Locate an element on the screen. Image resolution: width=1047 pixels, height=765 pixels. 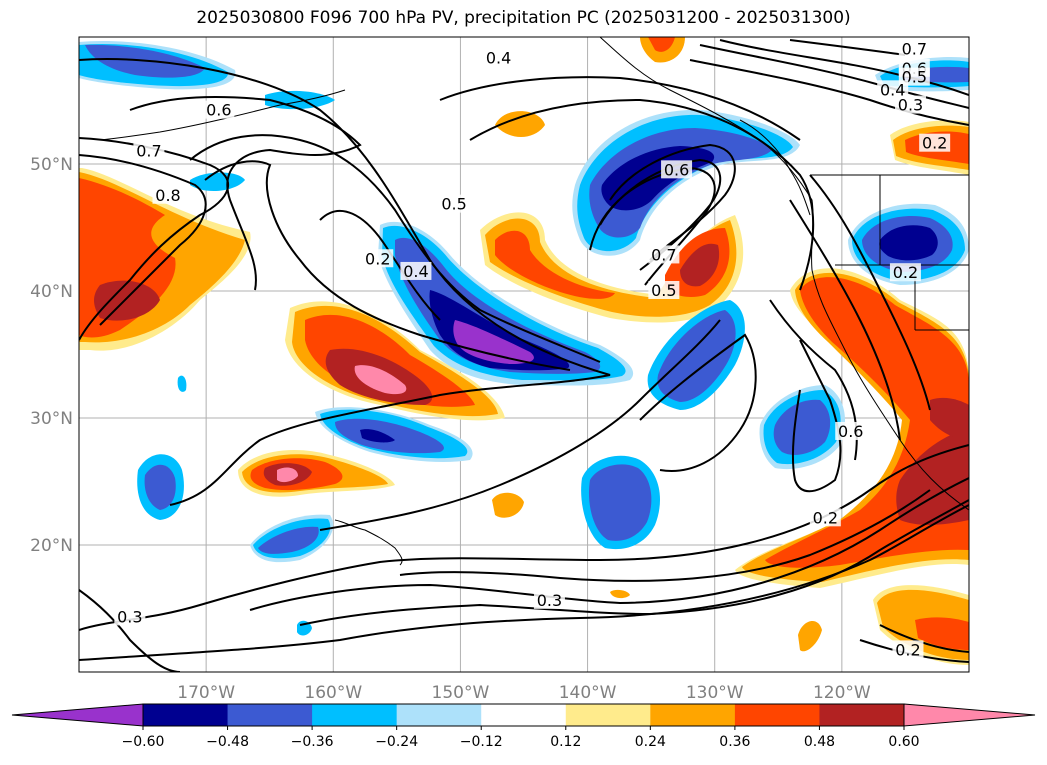
colorbar-tick-label: 0.60 is located at coordinates (903, 742).